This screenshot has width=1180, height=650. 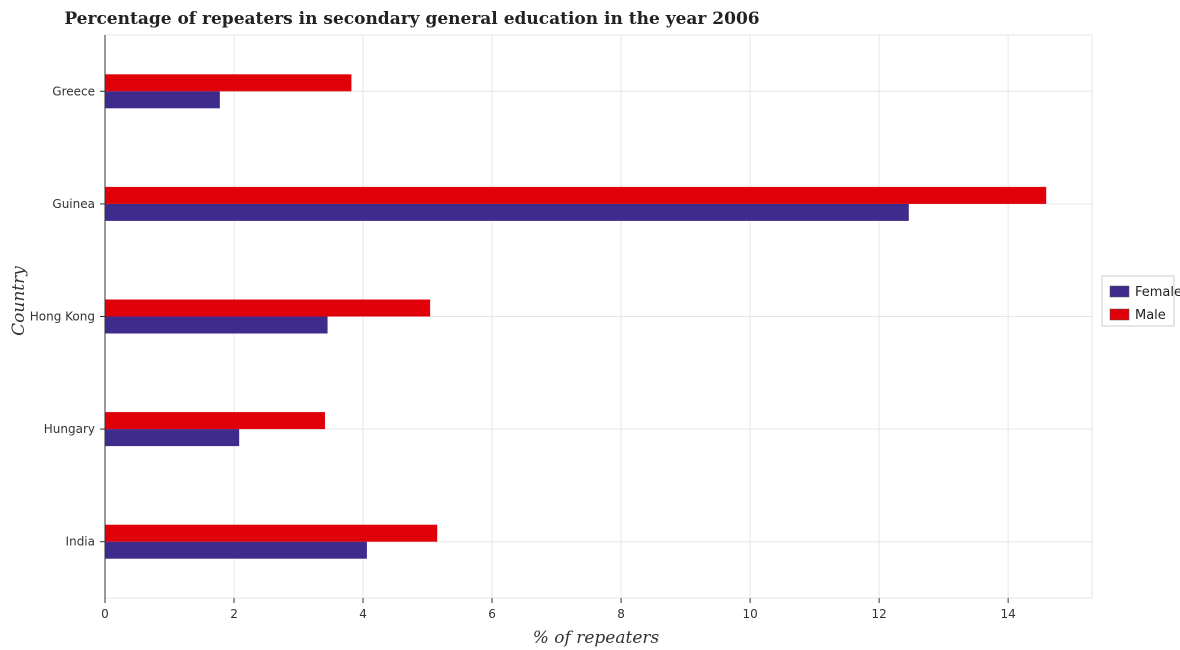 What do you see at coordinates (878, 614) in the screenshot?
I see `x-tick-label: 12` at bounding box center [878, 614].